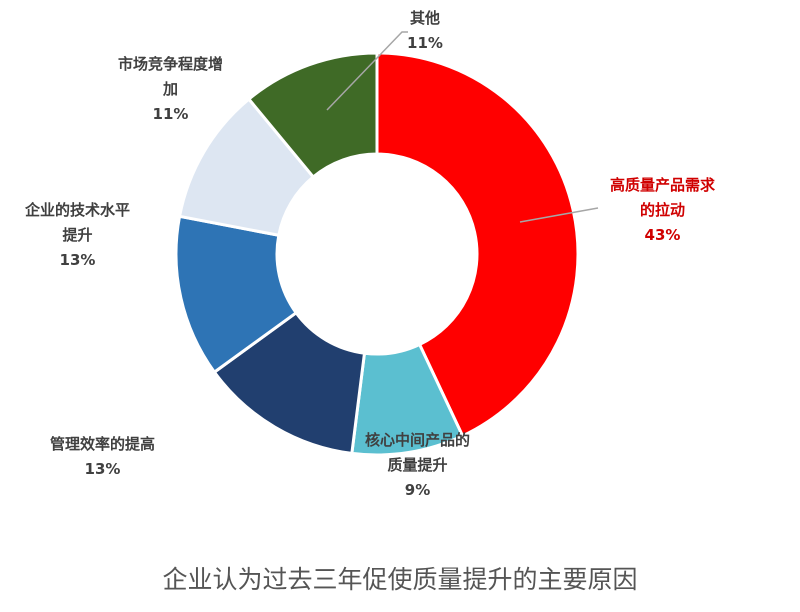  I want to click on slice-label-other: 其他 11%, so click(425, 30).